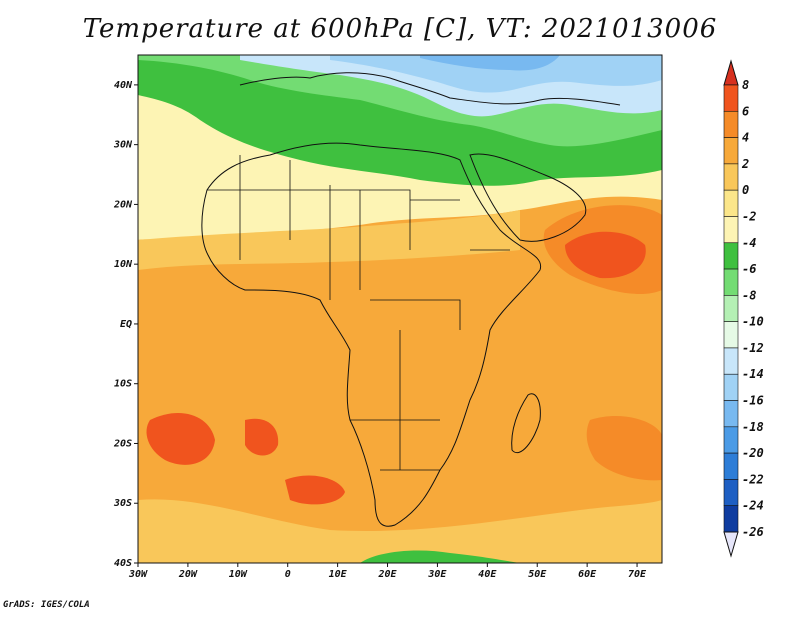 This screenshot has height=618, width=800. I want to click on lat-tick-label: EQ, so click(126, 324).